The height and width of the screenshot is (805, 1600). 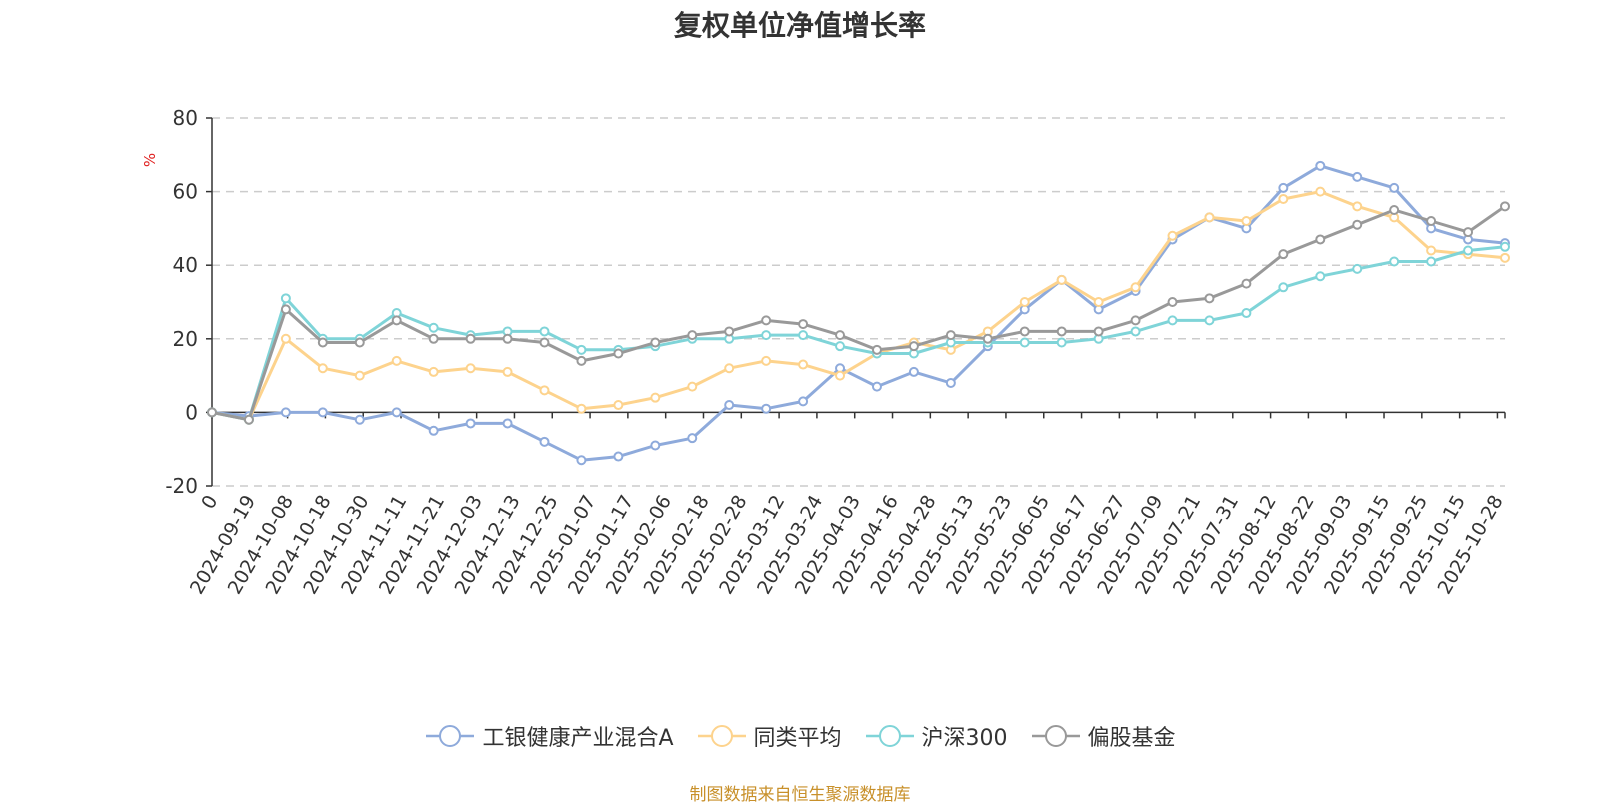 I want to click on legend-label: 工银健康产业混合A, so click(x=578, y=738).